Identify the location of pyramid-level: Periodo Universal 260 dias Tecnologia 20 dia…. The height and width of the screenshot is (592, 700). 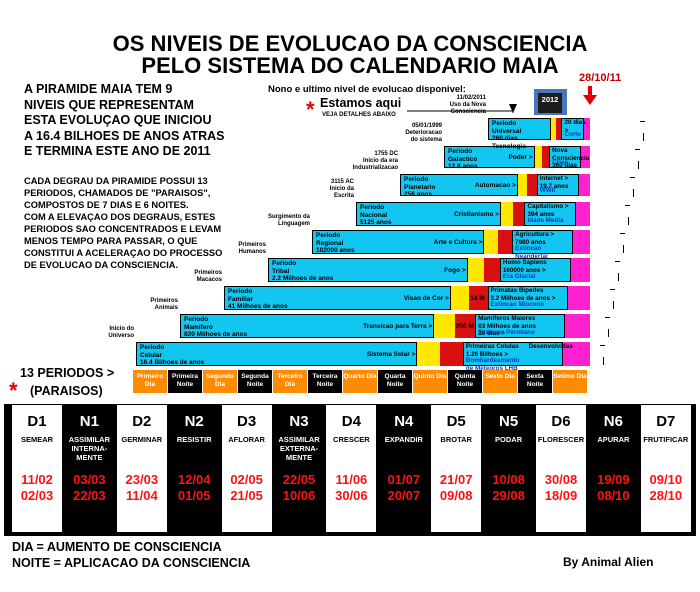
(539, 134).